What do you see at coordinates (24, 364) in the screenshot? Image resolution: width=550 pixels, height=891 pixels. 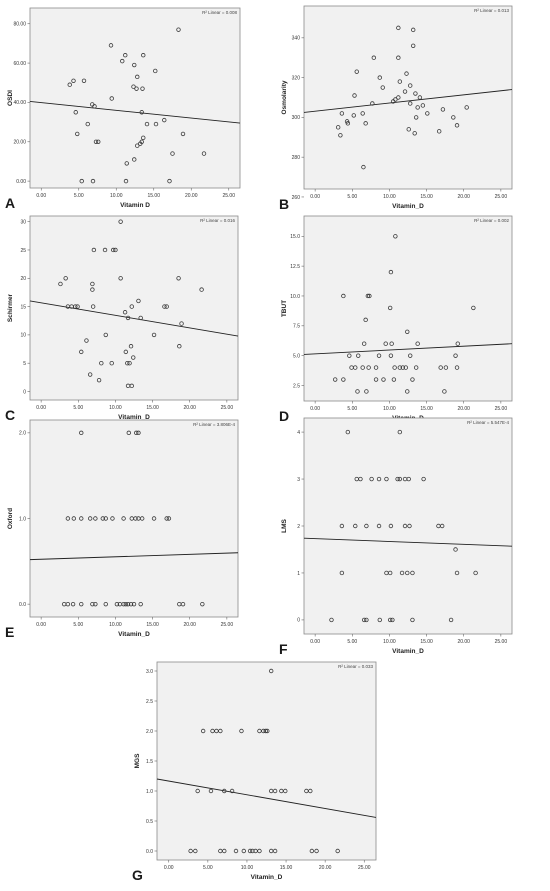 I see `y-tick-label: 5` at bounding box center [24, 364].